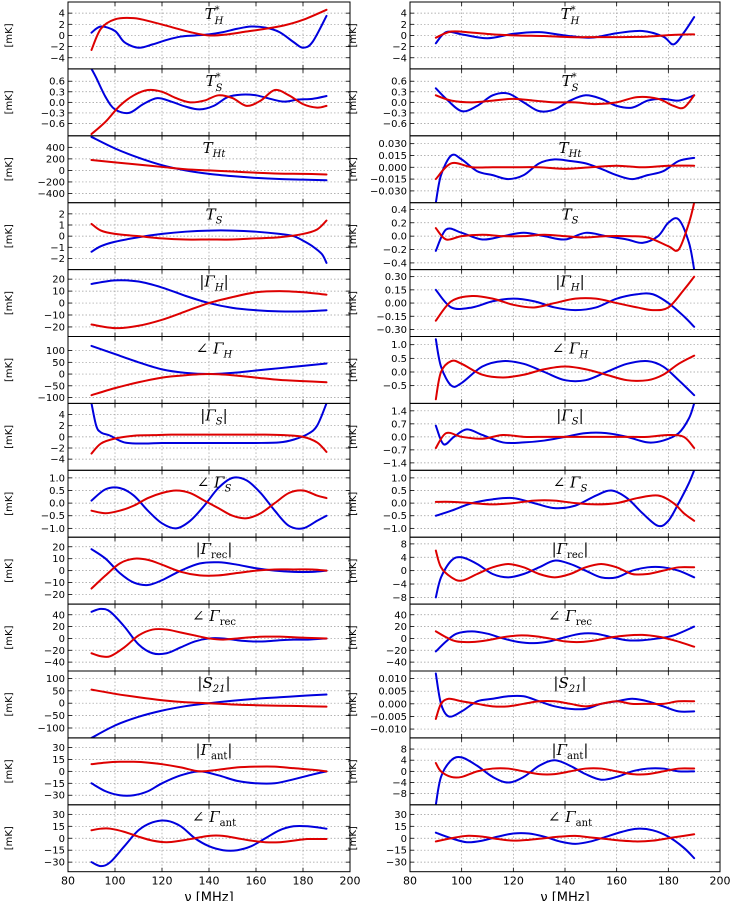  Describe the element at coordinates (668, 881) in the screenshot. I see `x-tick-label: 180` at that location.